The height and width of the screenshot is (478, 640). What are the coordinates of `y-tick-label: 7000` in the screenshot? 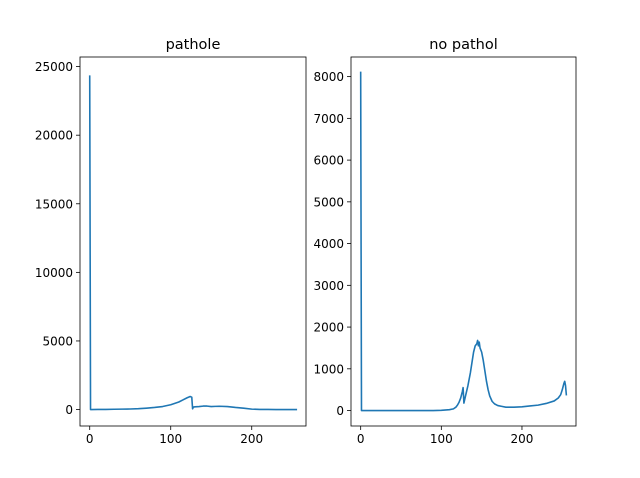 It's located at (328, 119).